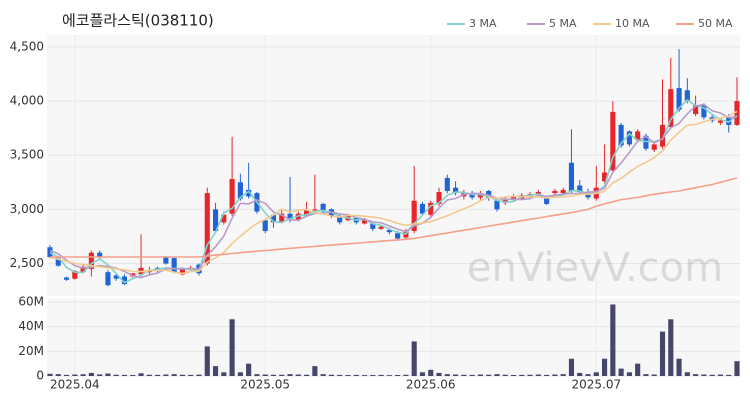  I want to click on y-tick-label: 3,500, so click(27, 155).